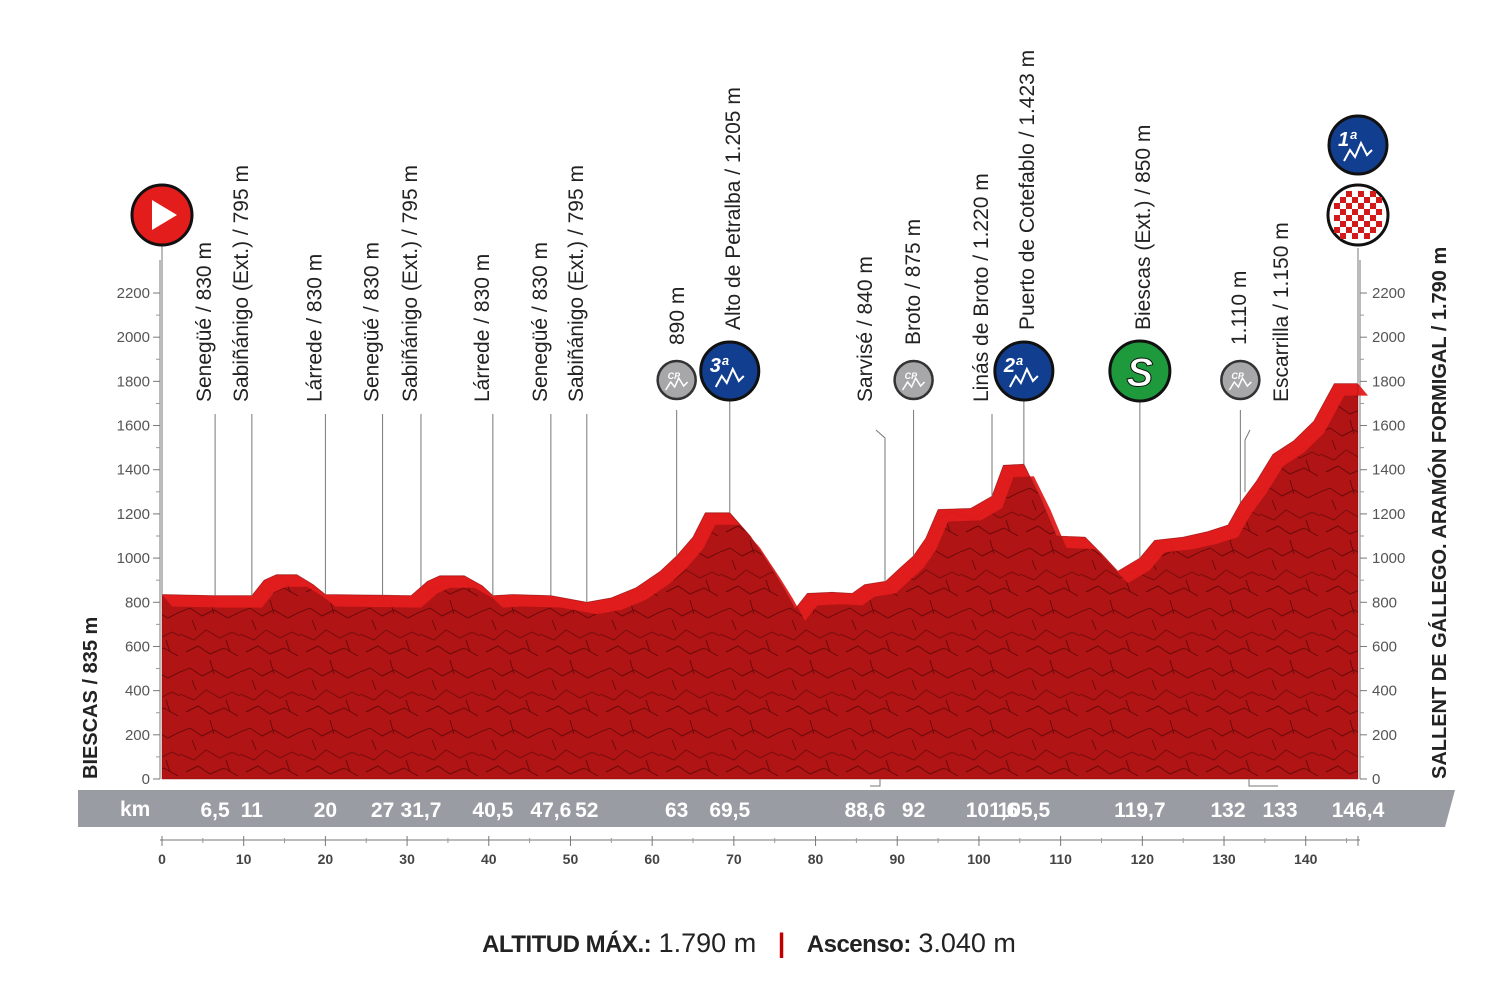  I want to click on y-tick-label-right: 1000, so click(1388, 558).